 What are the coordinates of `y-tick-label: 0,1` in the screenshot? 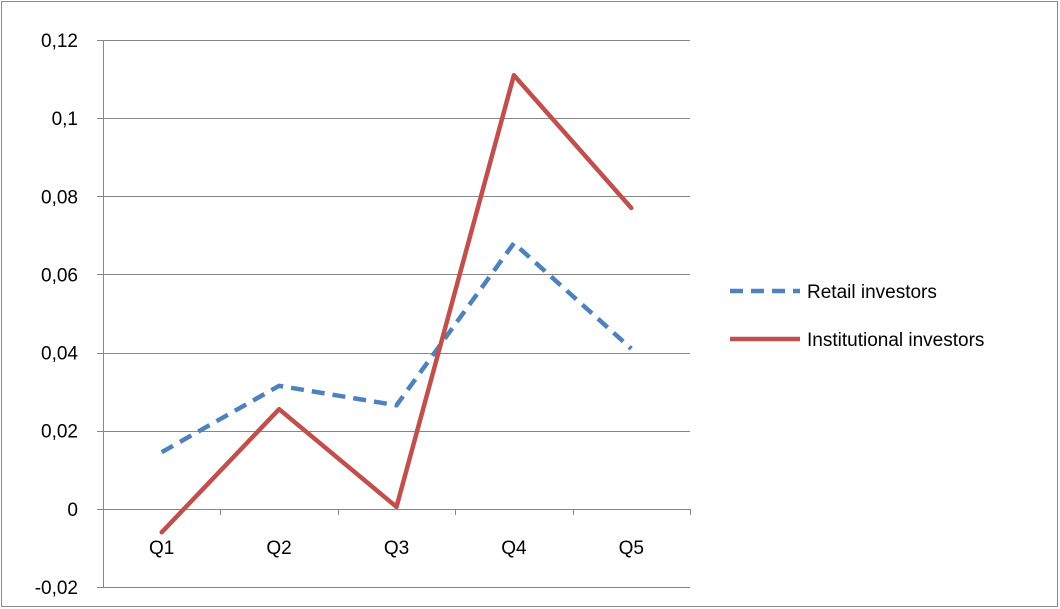 It's located at (65, 119).